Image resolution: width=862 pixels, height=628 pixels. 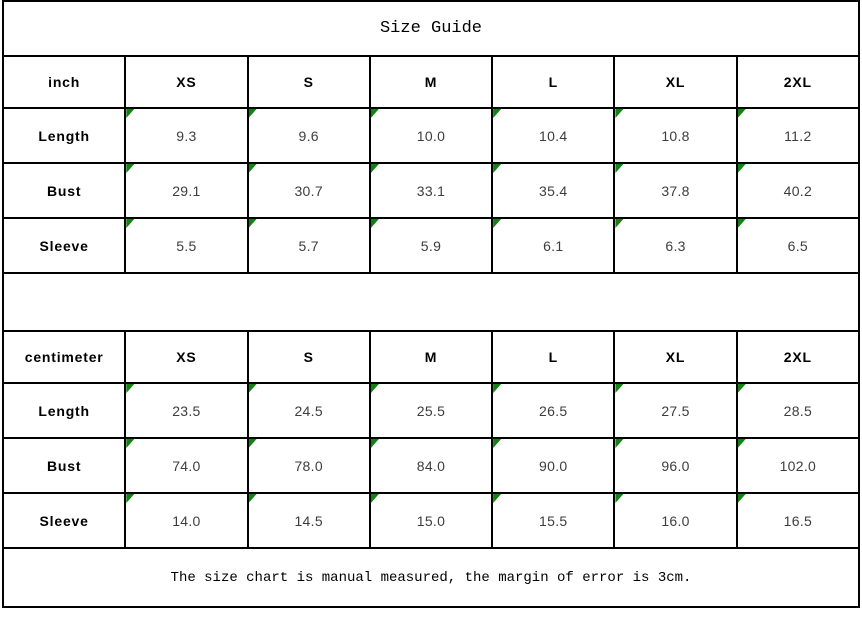 I want to click on size-value-cell: 102.0, so click(x=798, y=465).